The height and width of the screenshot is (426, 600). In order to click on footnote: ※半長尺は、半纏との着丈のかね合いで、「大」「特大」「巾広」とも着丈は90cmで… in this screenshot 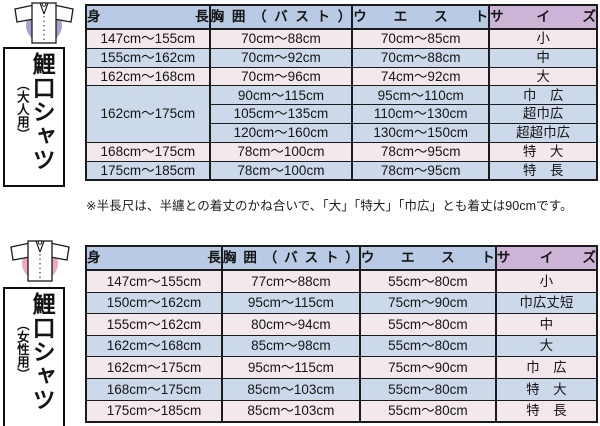, I will do `click(329, 206)`.